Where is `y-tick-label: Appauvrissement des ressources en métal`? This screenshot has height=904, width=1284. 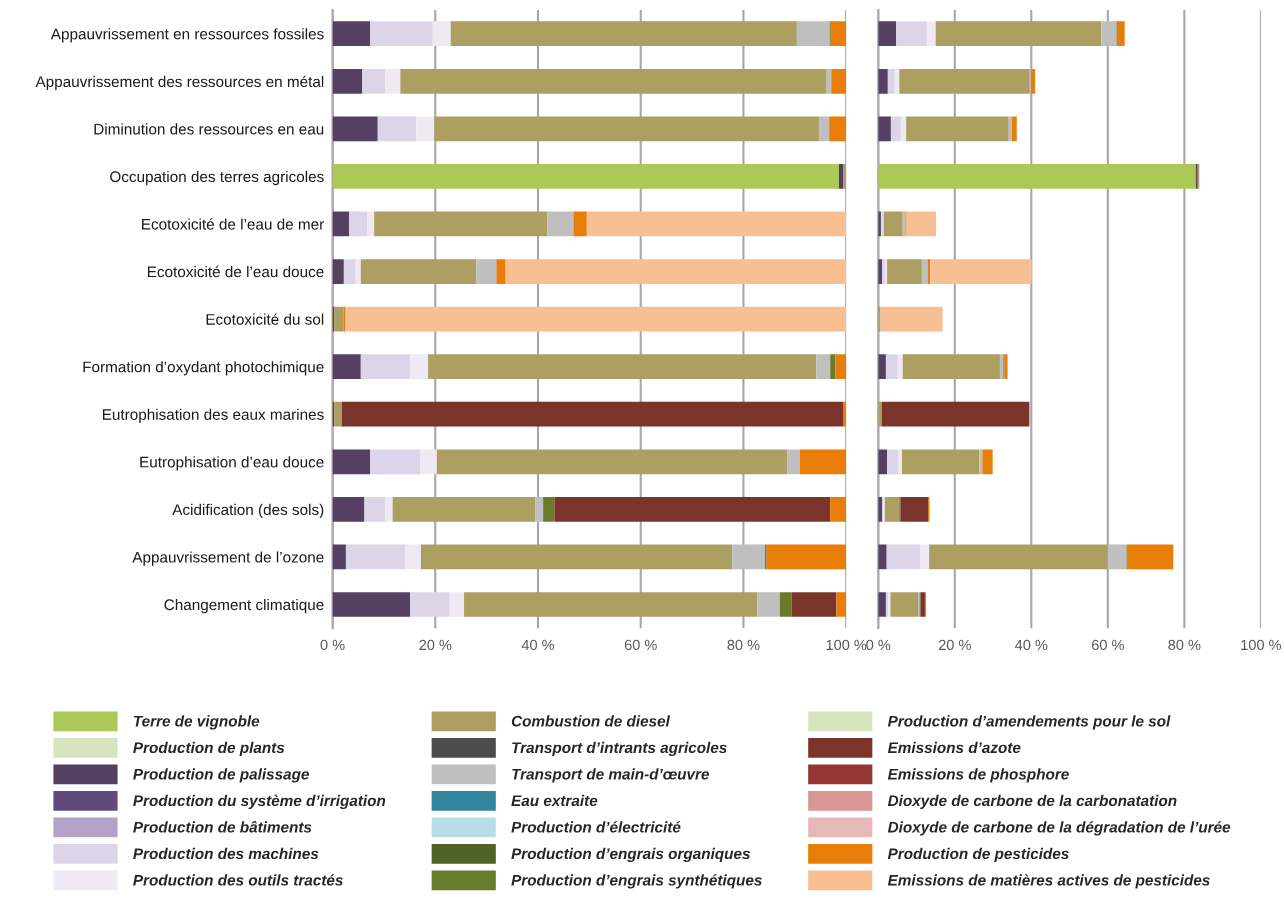
y-tick-label: Appauvrissement des ressources en métal is located at coordinates (179, 83).